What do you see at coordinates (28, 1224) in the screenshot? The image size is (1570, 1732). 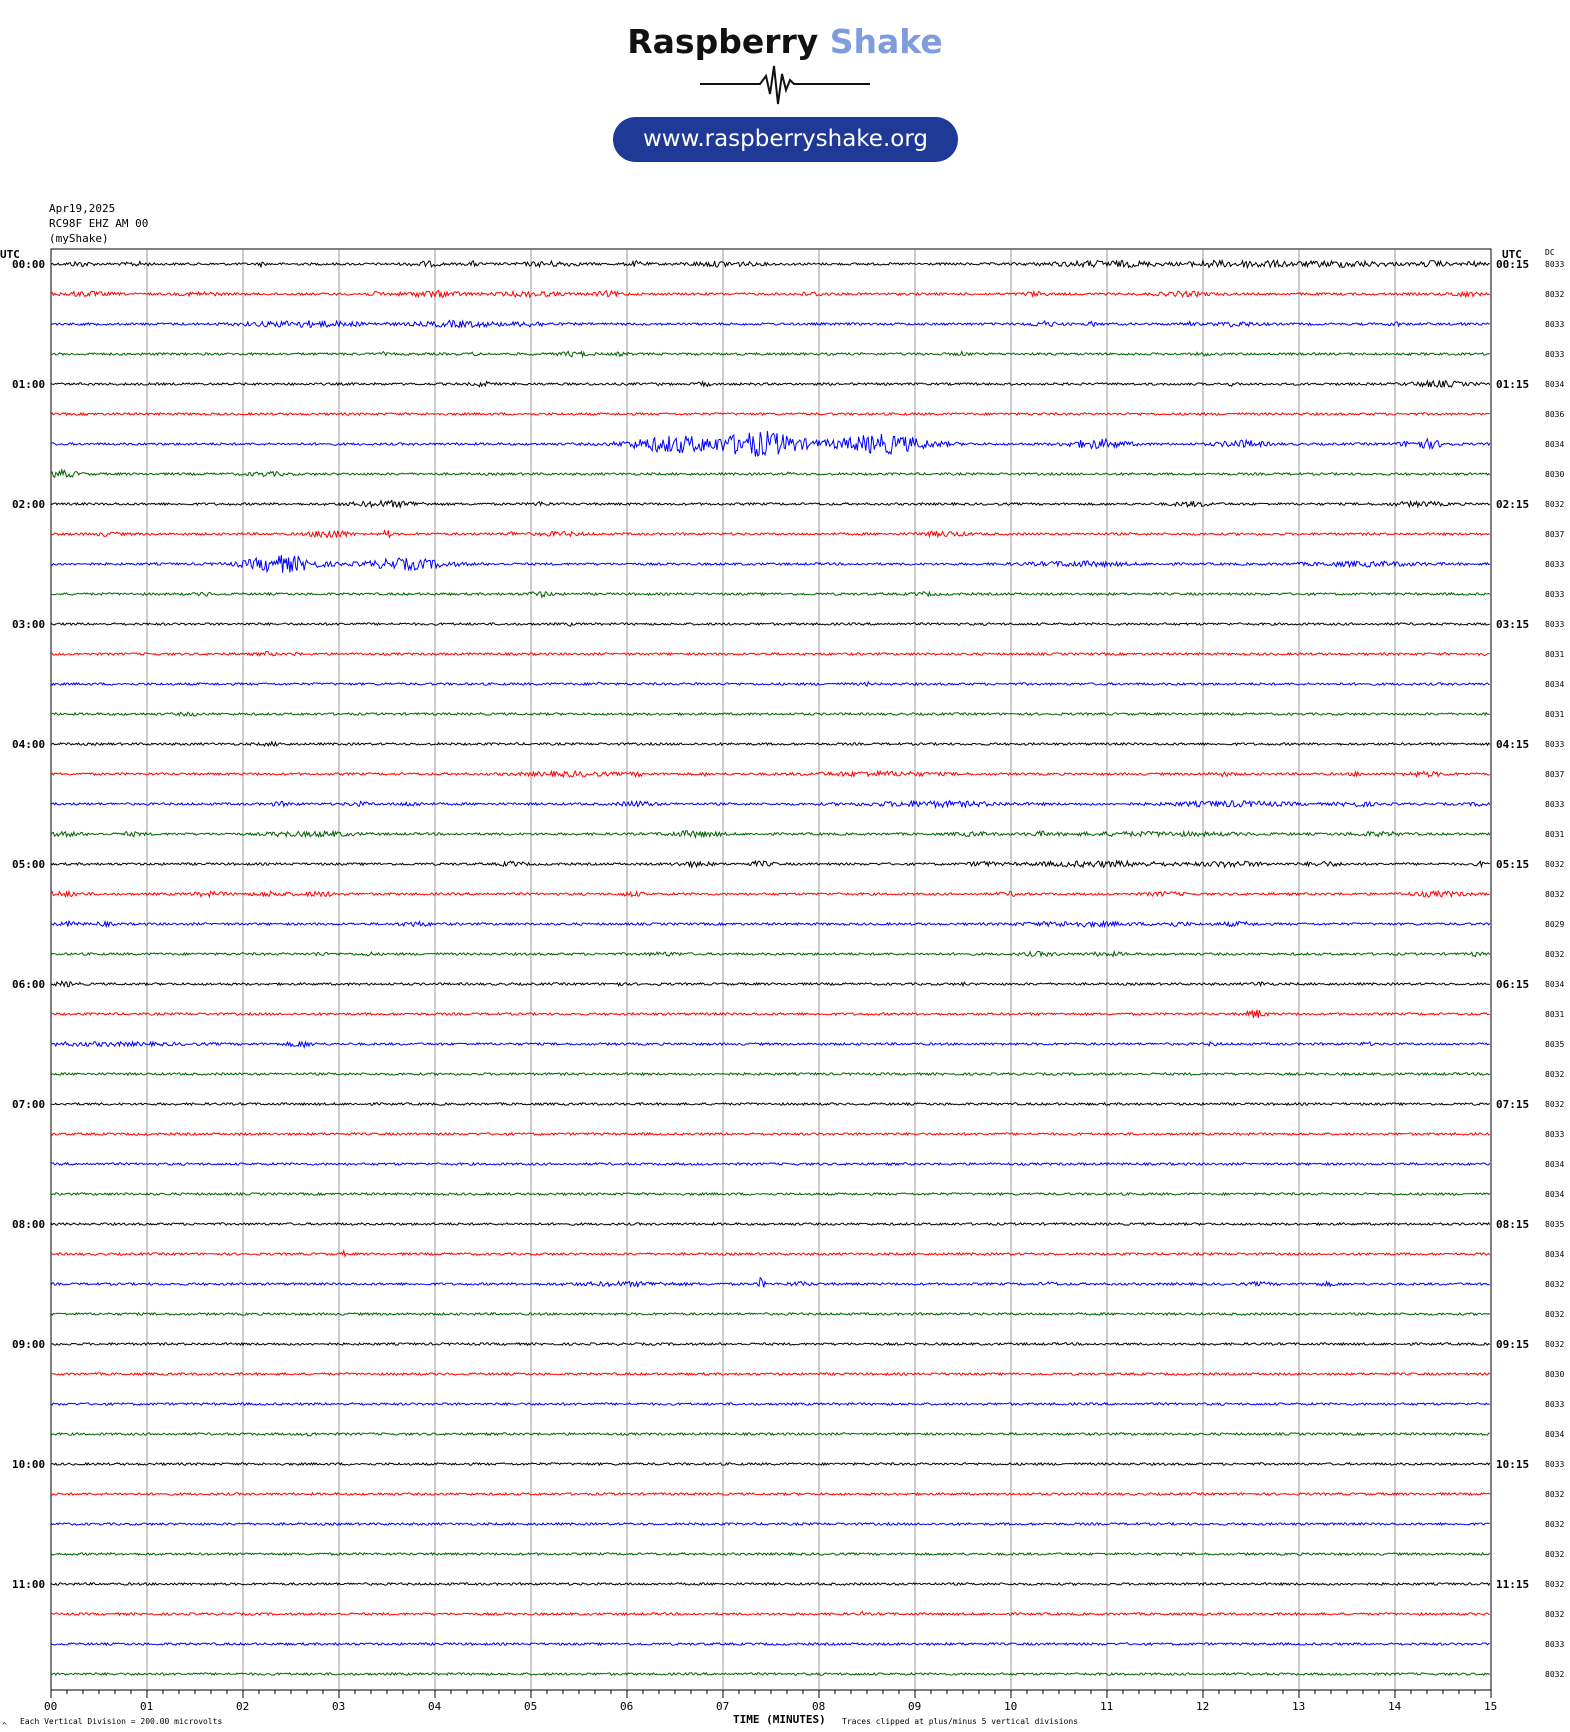 I see `left-time-label: 08:00` at bounding box center [28, 1224].